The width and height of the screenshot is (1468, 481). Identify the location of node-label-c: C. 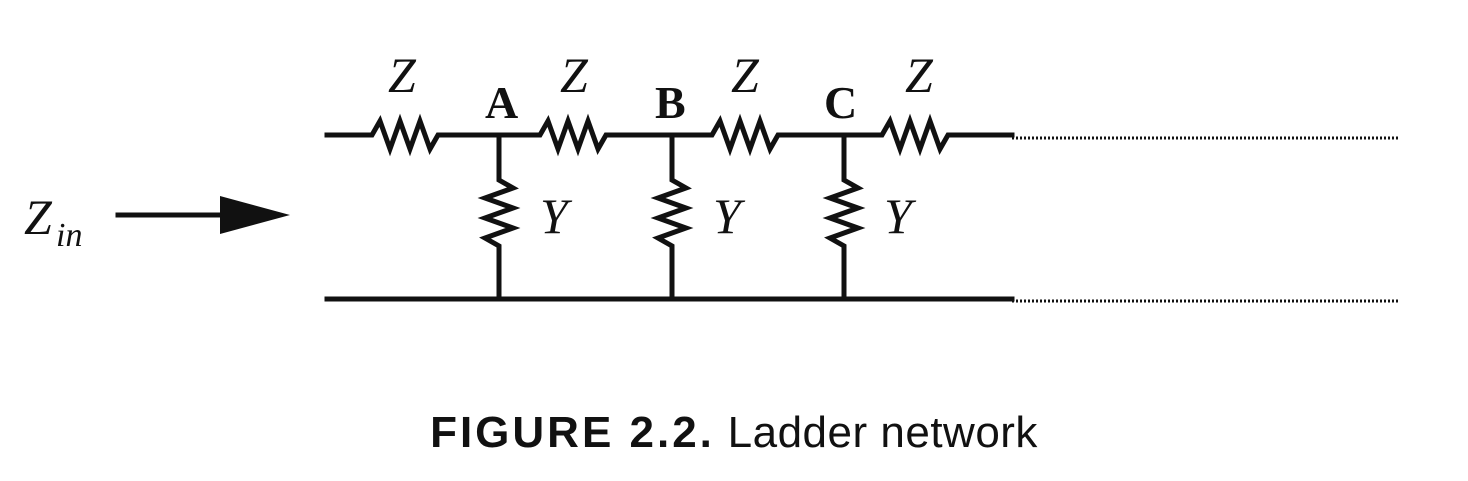
(840, 102).